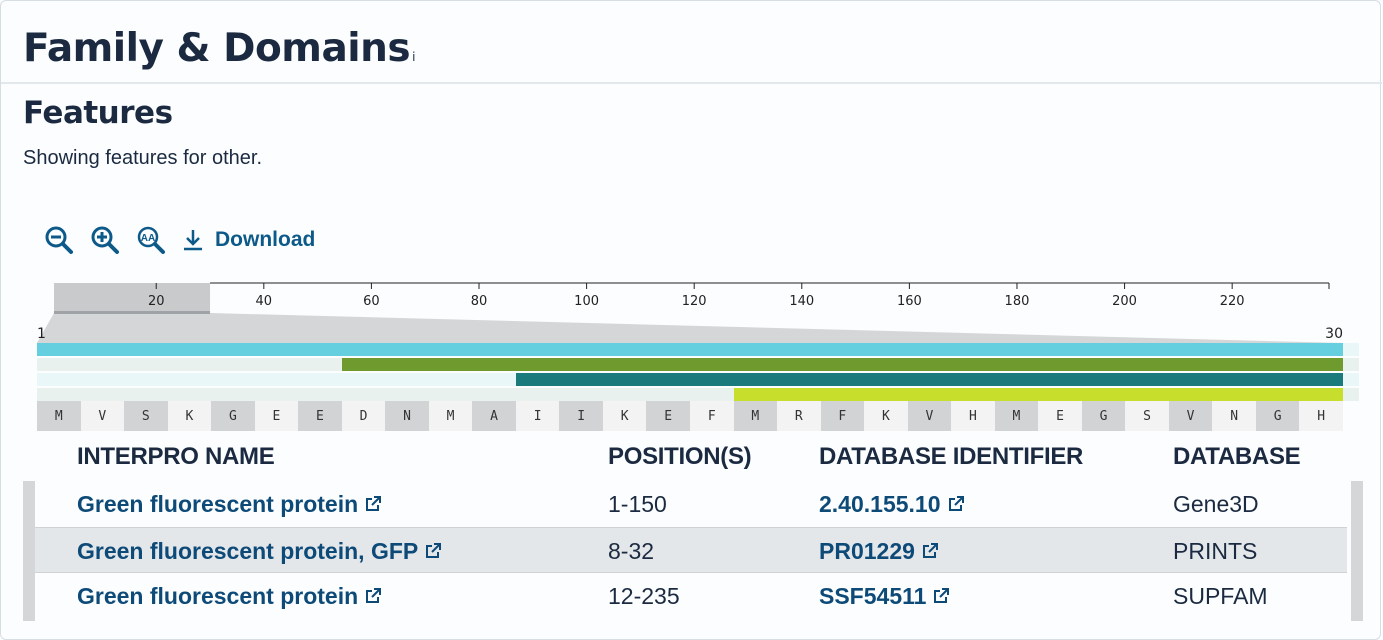  I want to click on database-identifier-link: PR01229, so click(879, 551).